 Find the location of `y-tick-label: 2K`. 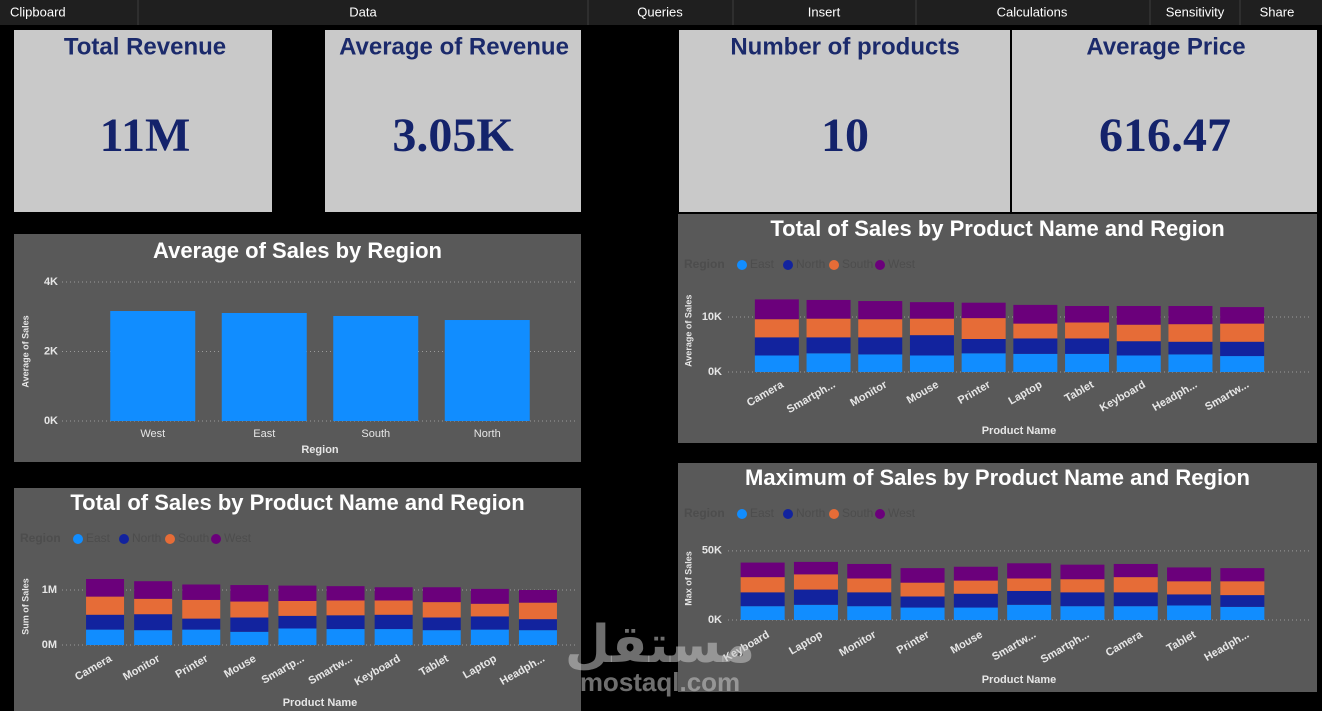

y-tick-label: 2K is located at coordinates (51, 351).